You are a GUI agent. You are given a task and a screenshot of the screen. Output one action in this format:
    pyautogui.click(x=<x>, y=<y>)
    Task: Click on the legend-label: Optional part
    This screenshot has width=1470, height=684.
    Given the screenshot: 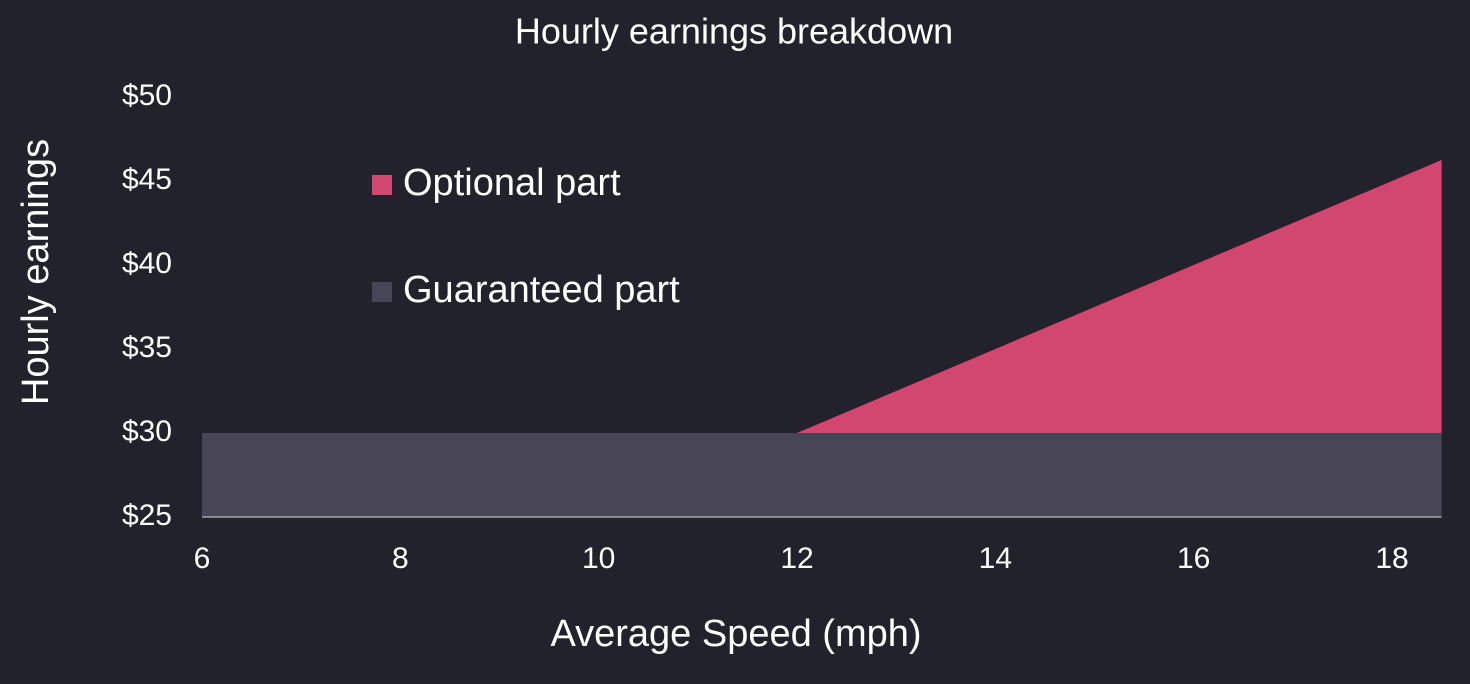 What is the action you would take?
    pyautogui.click(x=512, y=183)
    